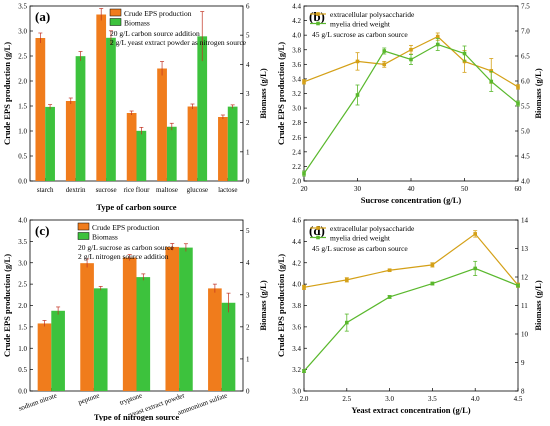  I want to click on x-tick-label: 4.5, so click(518, 399).